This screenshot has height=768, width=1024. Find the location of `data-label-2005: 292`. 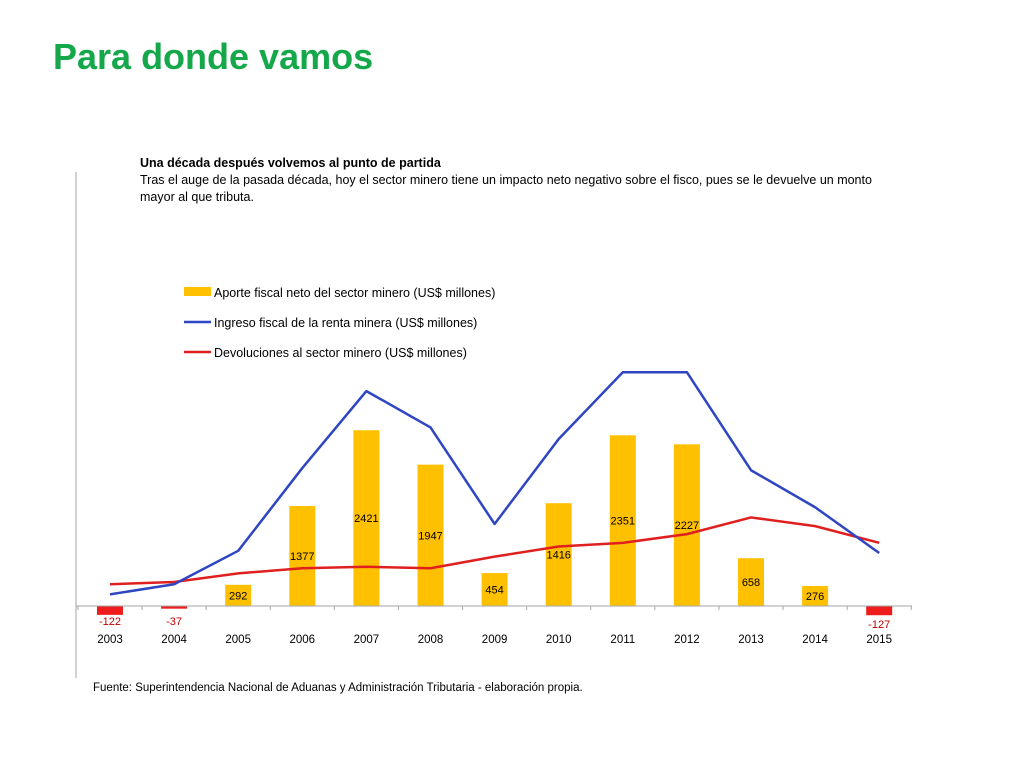

data-label-2005: 292 is located at coordinates (238, 596).